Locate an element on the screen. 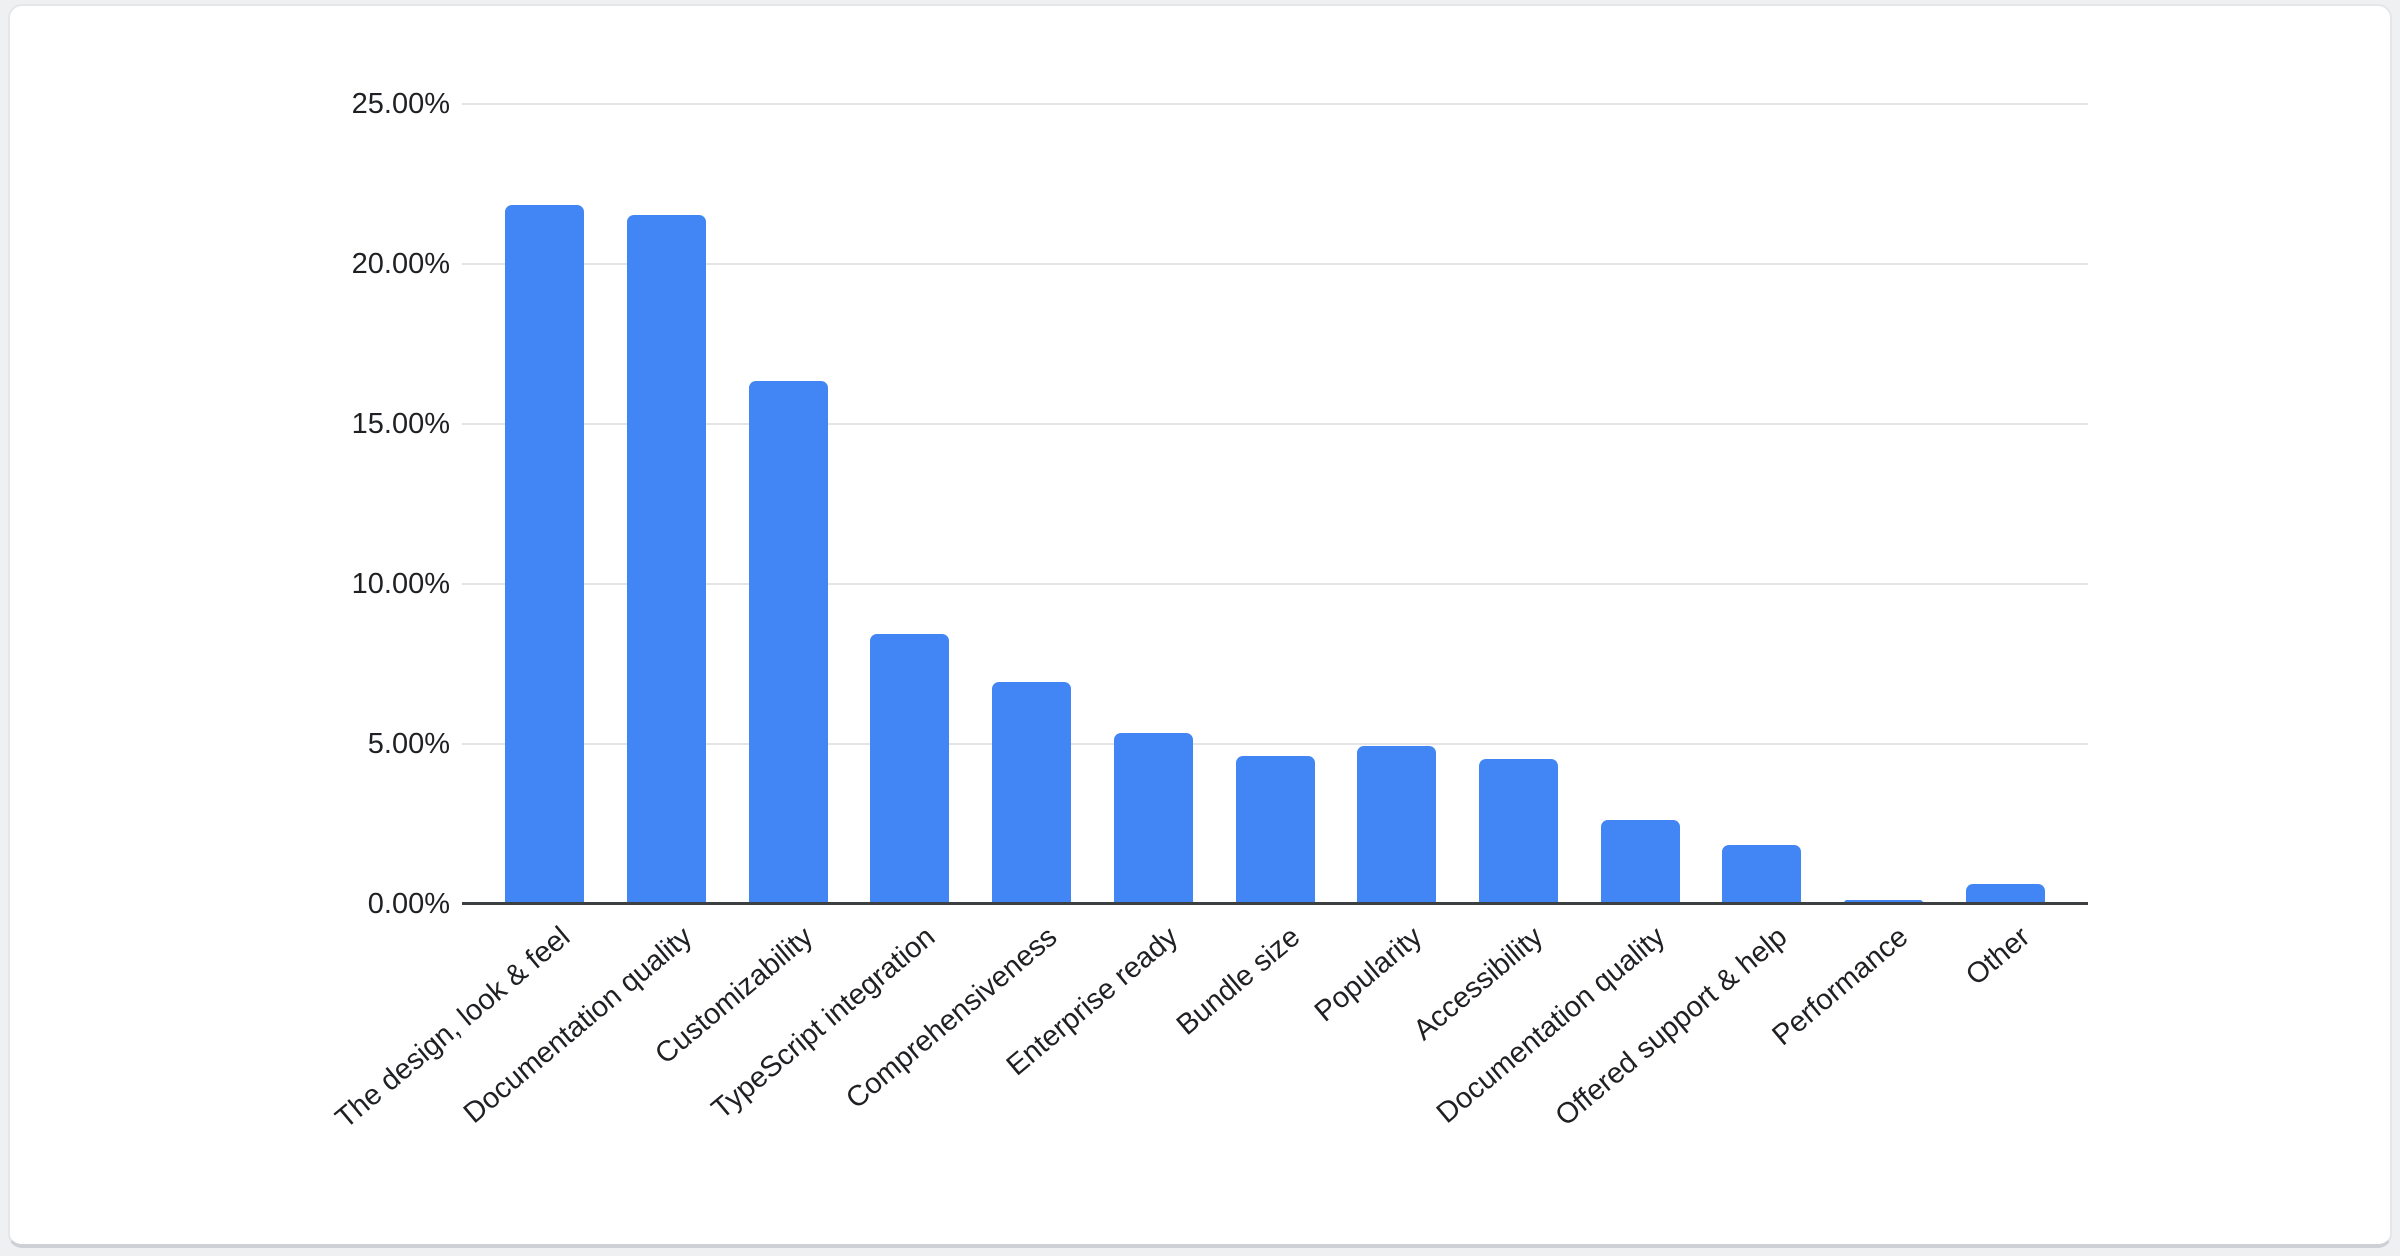 The image size is (2400, 1256). x-category-label: Comprehensiveness is located at coordinates (951, 1018).